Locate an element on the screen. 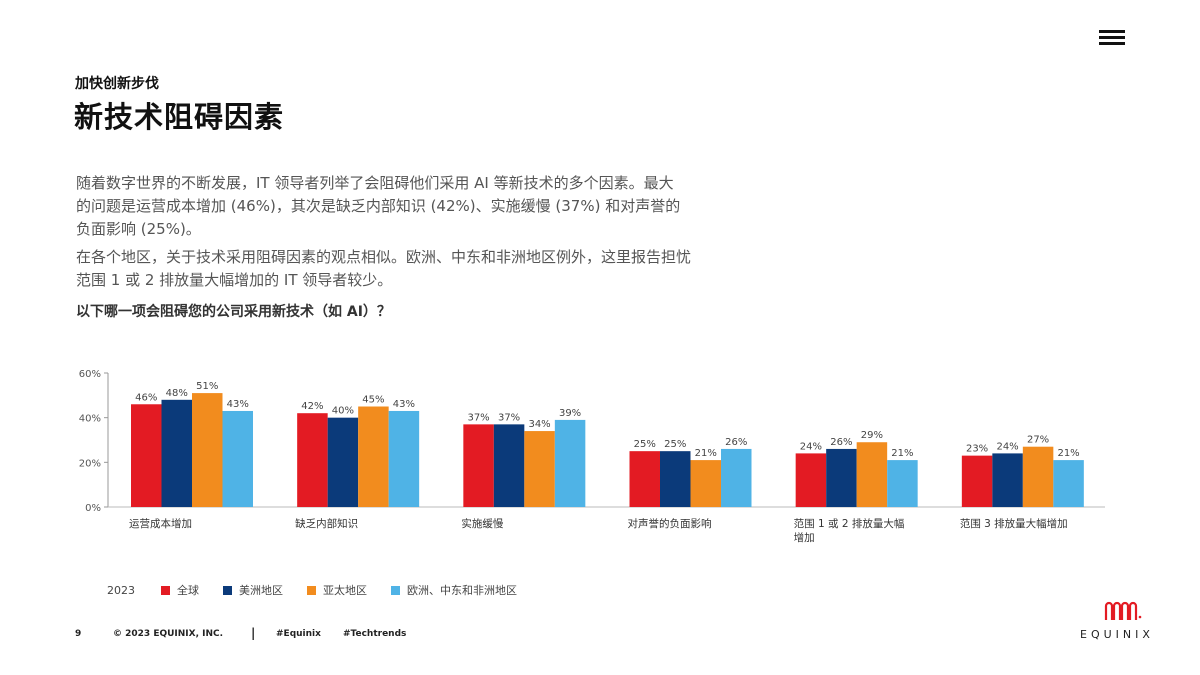 The height and width of the screenshot is (675, 1200). data-label: 48% is located at coordinates (177, 393).